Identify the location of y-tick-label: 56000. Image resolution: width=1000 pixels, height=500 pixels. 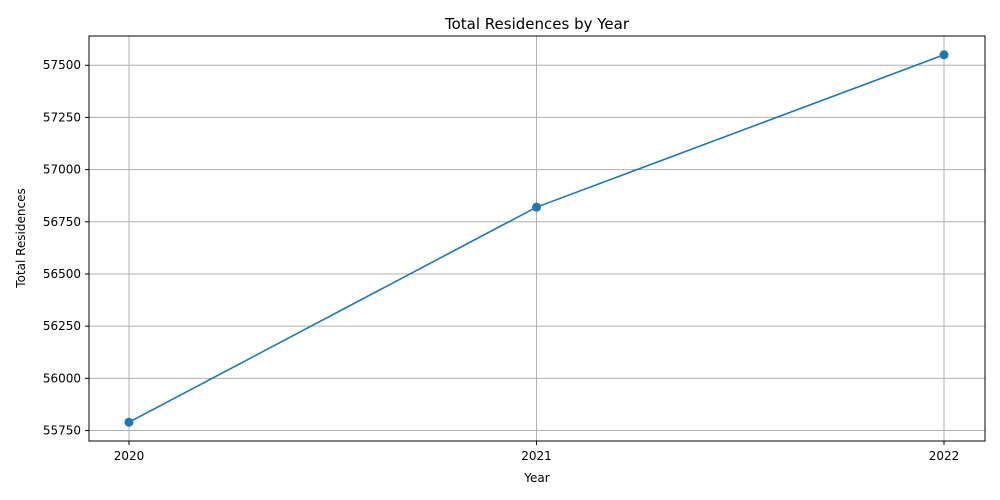
(62, 378).